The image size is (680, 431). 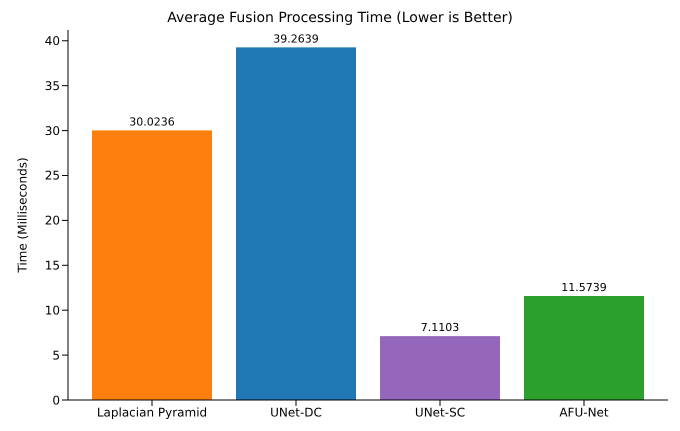 I want to click on y-tick-label: 15, so click(x=52, y=265).